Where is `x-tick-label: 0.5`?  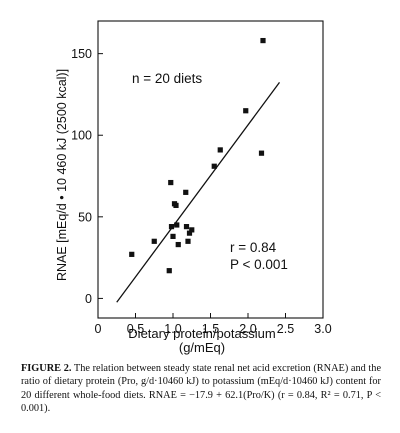
x-tick-label: 0.5 is located at coordinates (135, 329).